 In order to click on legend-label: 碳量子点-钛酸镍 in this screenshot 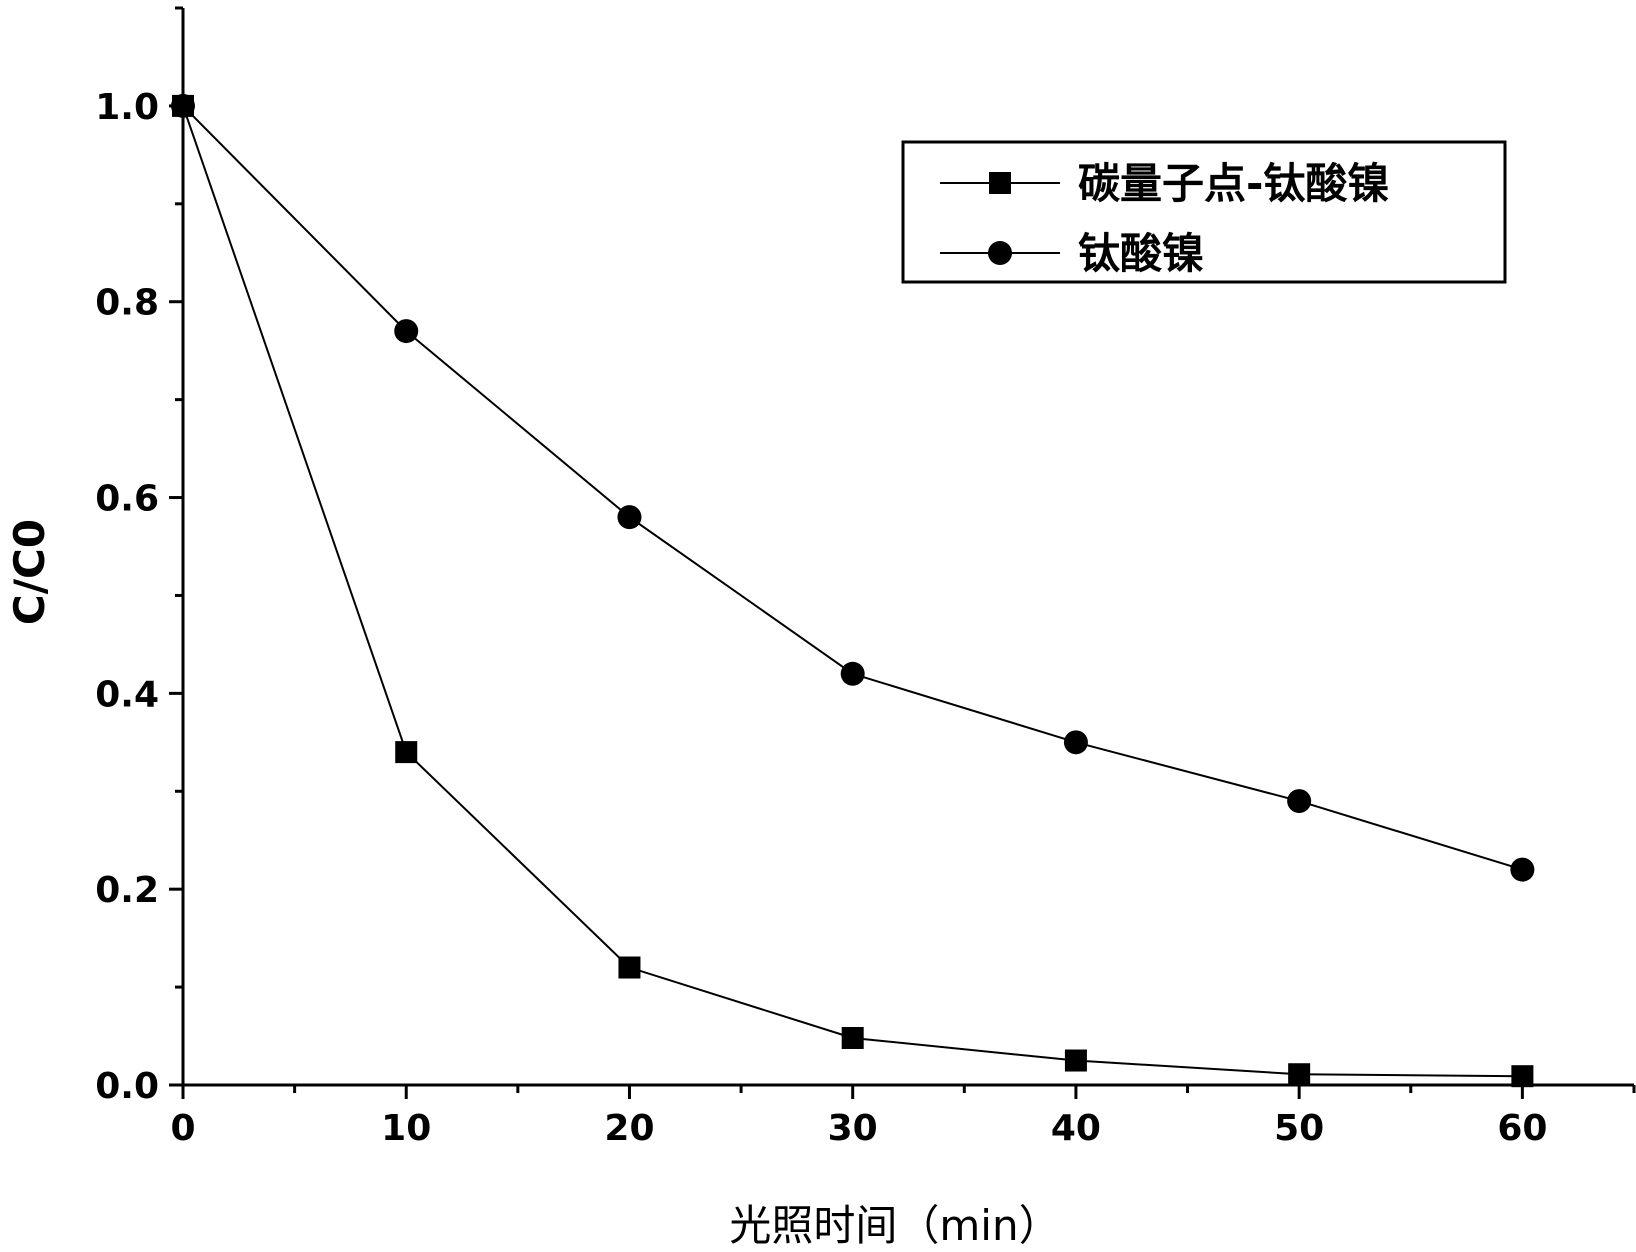, I will do `click(1233, 183)`.